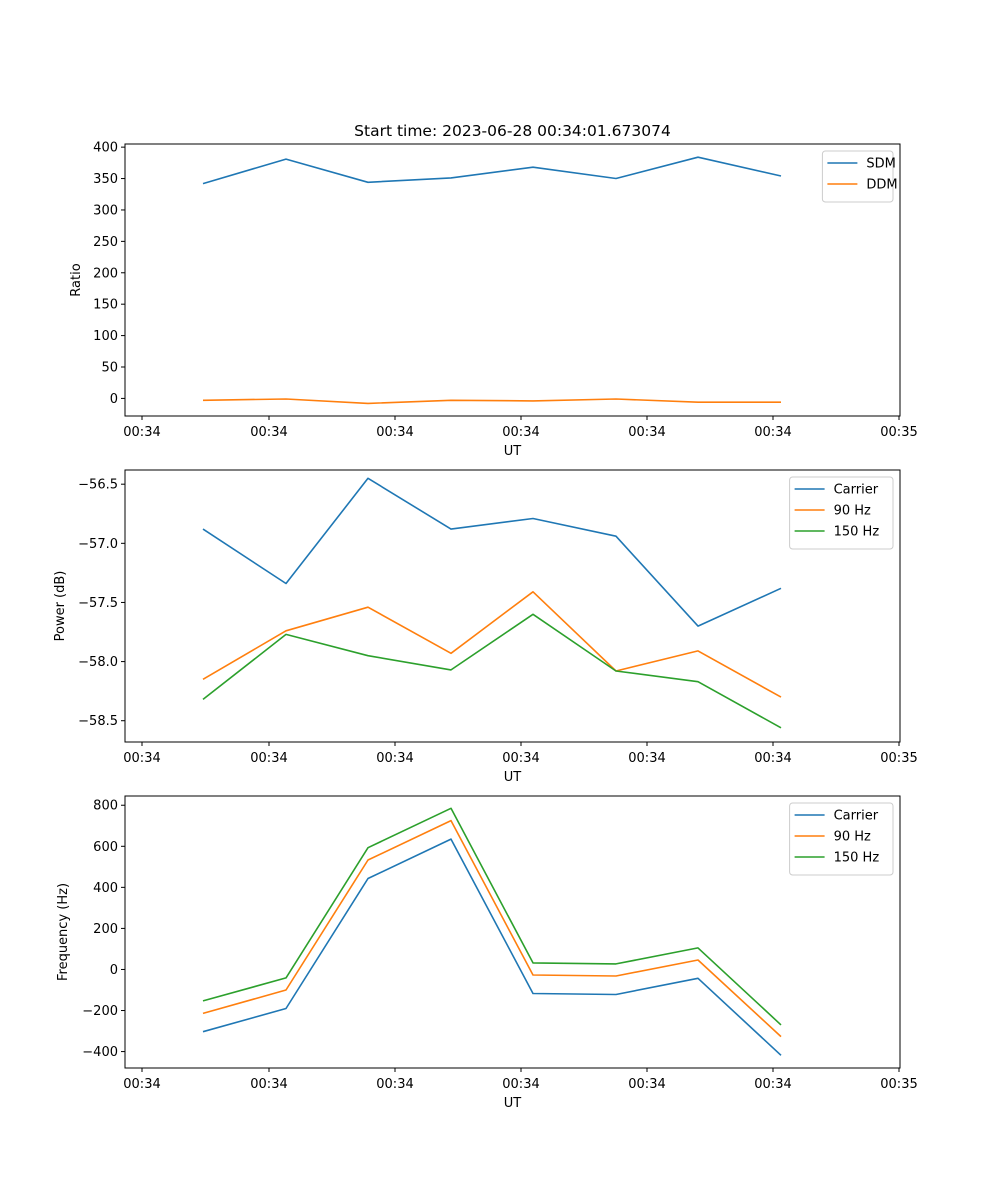  What do you see at coordinates (492, 170) in the screenshot?
I see `series-line-sdm` at bounding box center [492, 170].